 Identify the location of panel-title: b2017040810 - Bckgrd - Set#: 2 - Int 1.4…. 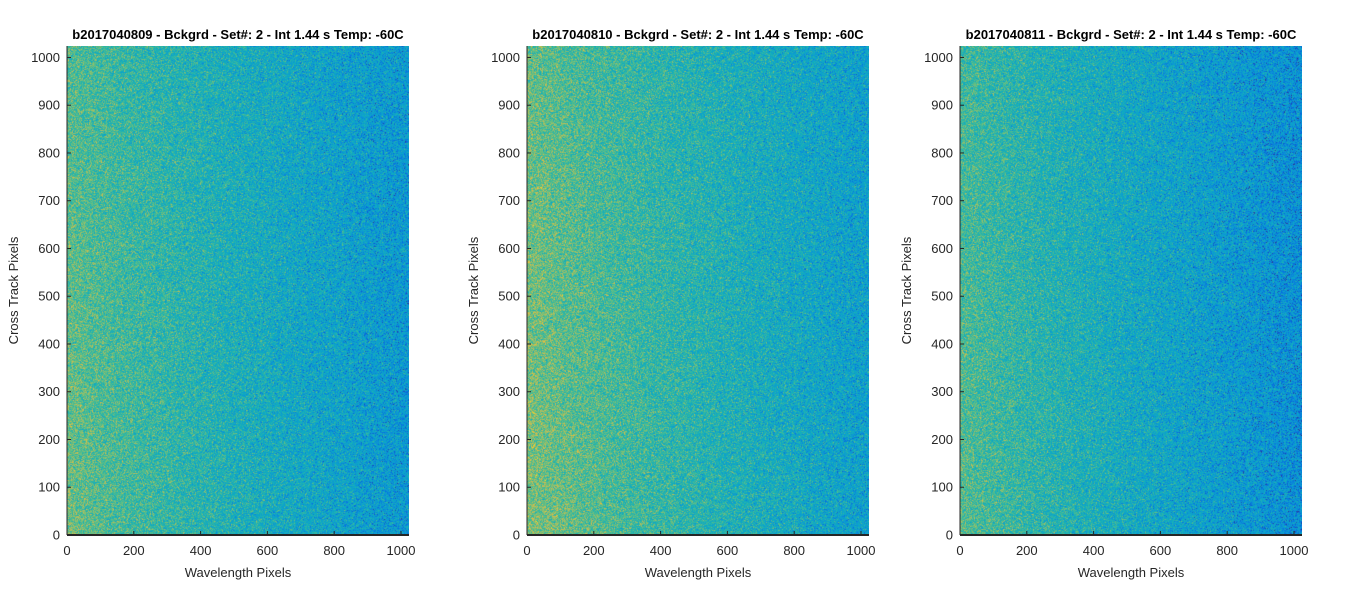
(698, 34).